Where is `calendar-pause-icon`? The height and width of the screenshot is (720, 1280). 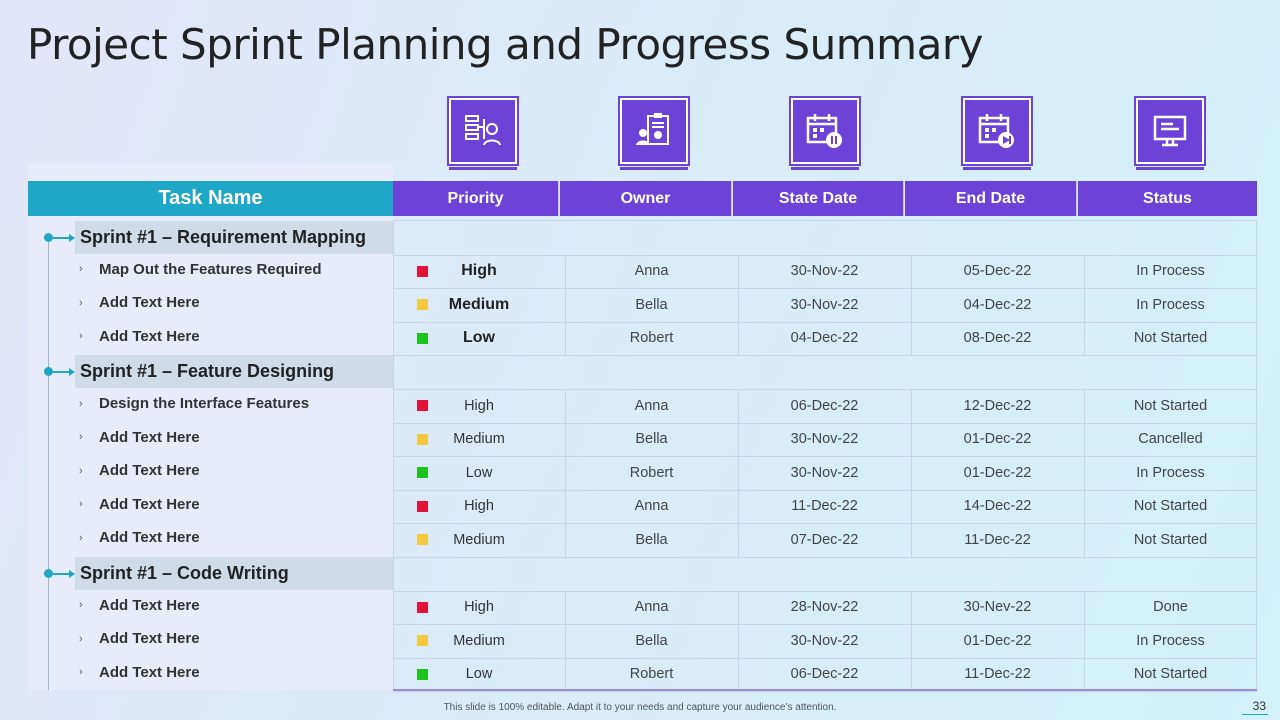 calendar-pause-icon is located at coordinates (825, 133).